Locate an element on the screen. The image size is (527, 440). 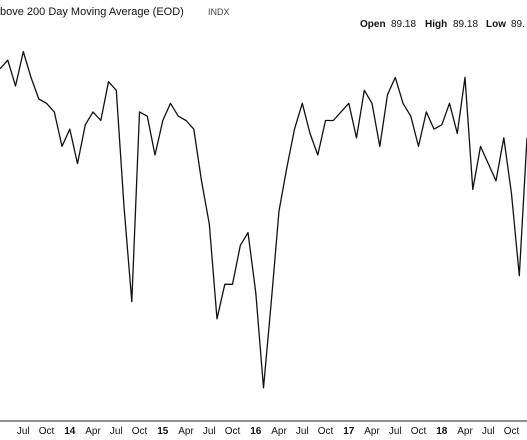
x-tick-label: 14 is located at coordinates (70, 431).